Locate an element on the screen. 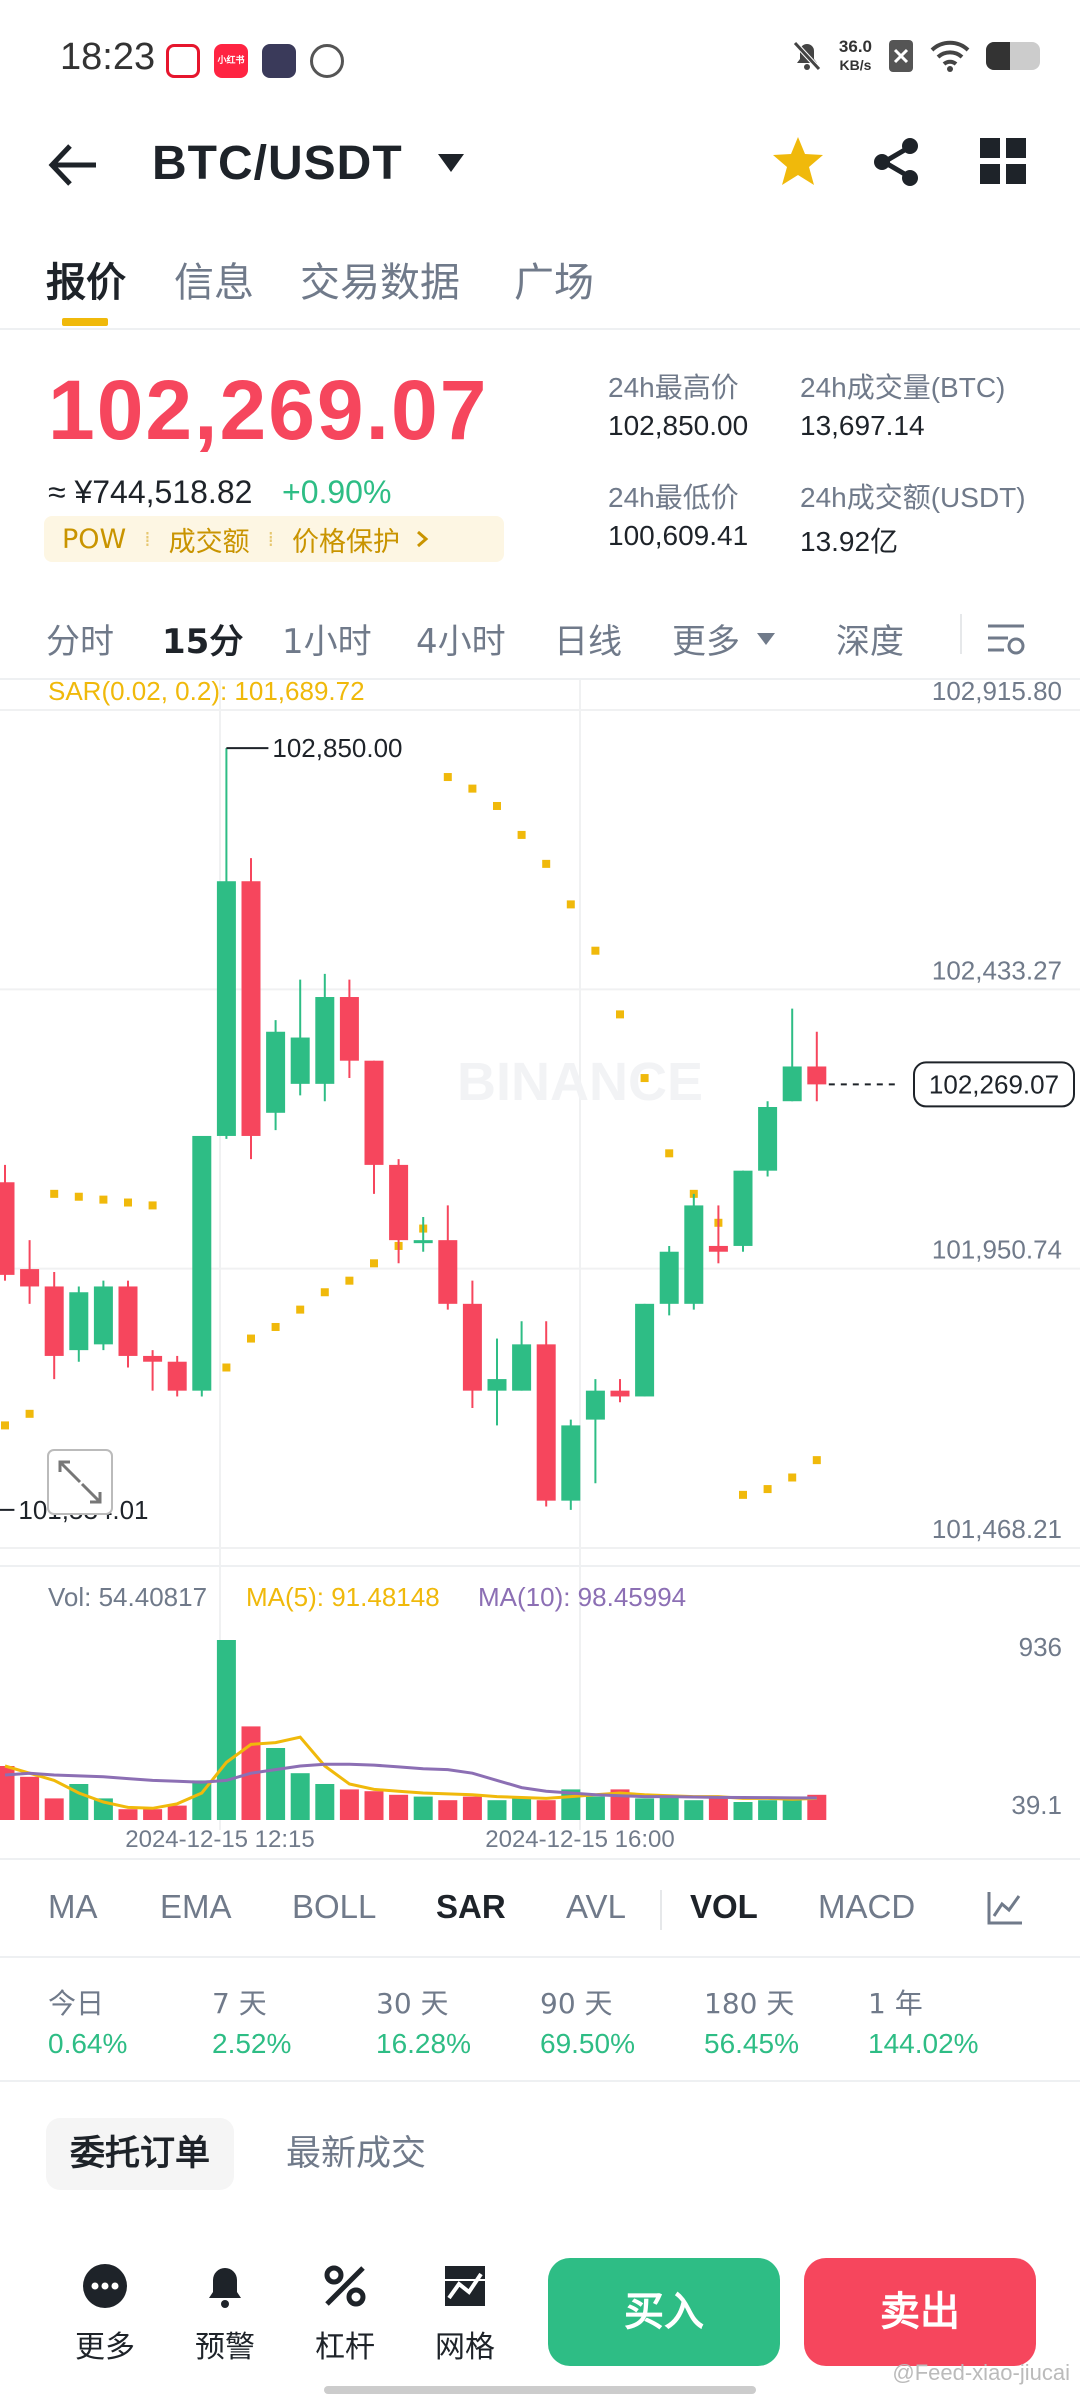  indicator-ma: MA is located at coordinates (73, 1906).